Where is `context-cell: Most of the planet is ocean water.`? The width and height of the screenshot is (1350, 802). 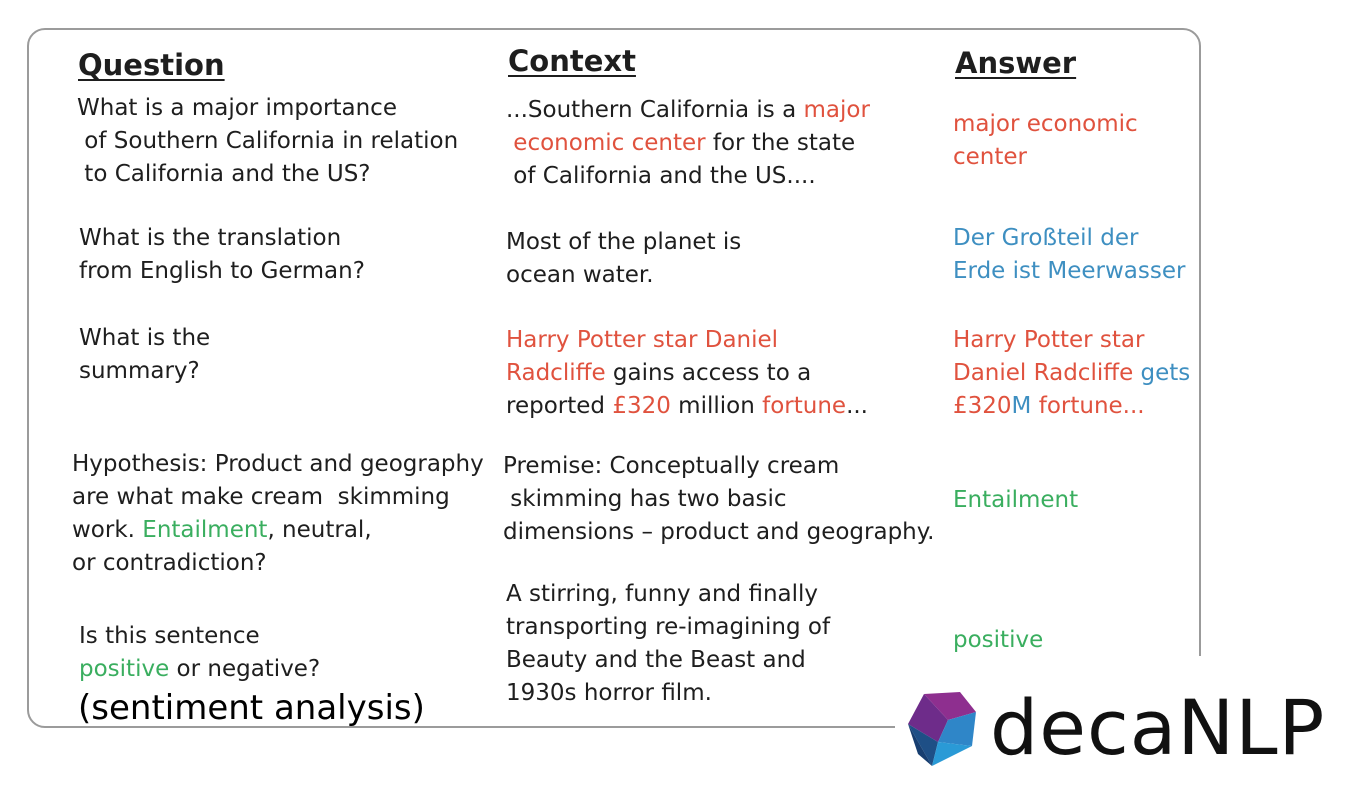 context-cell: Most of the planet is ocean water. is located at coordinates (623, 259).